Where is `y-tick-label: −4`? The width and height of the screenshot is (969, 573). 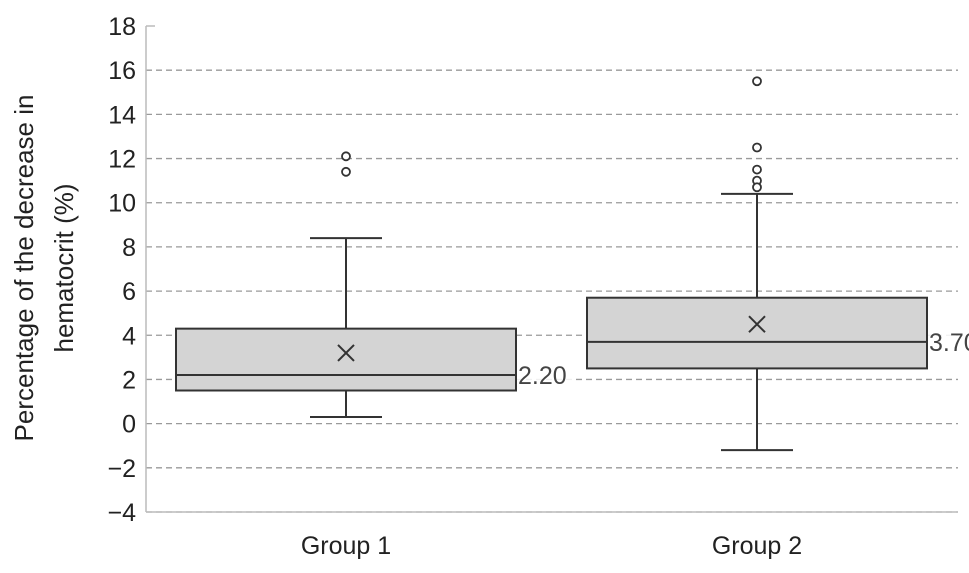 y-tick-label: −4 is located at coordinates (121, 513).